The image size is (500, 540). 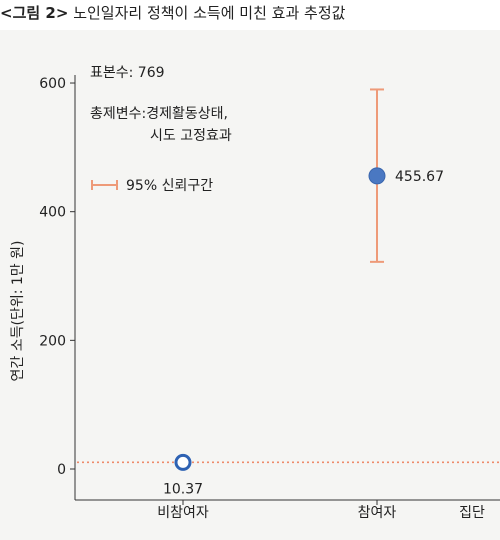 I want to click on data-label-1: 455.67, so click(x=419, y=177).